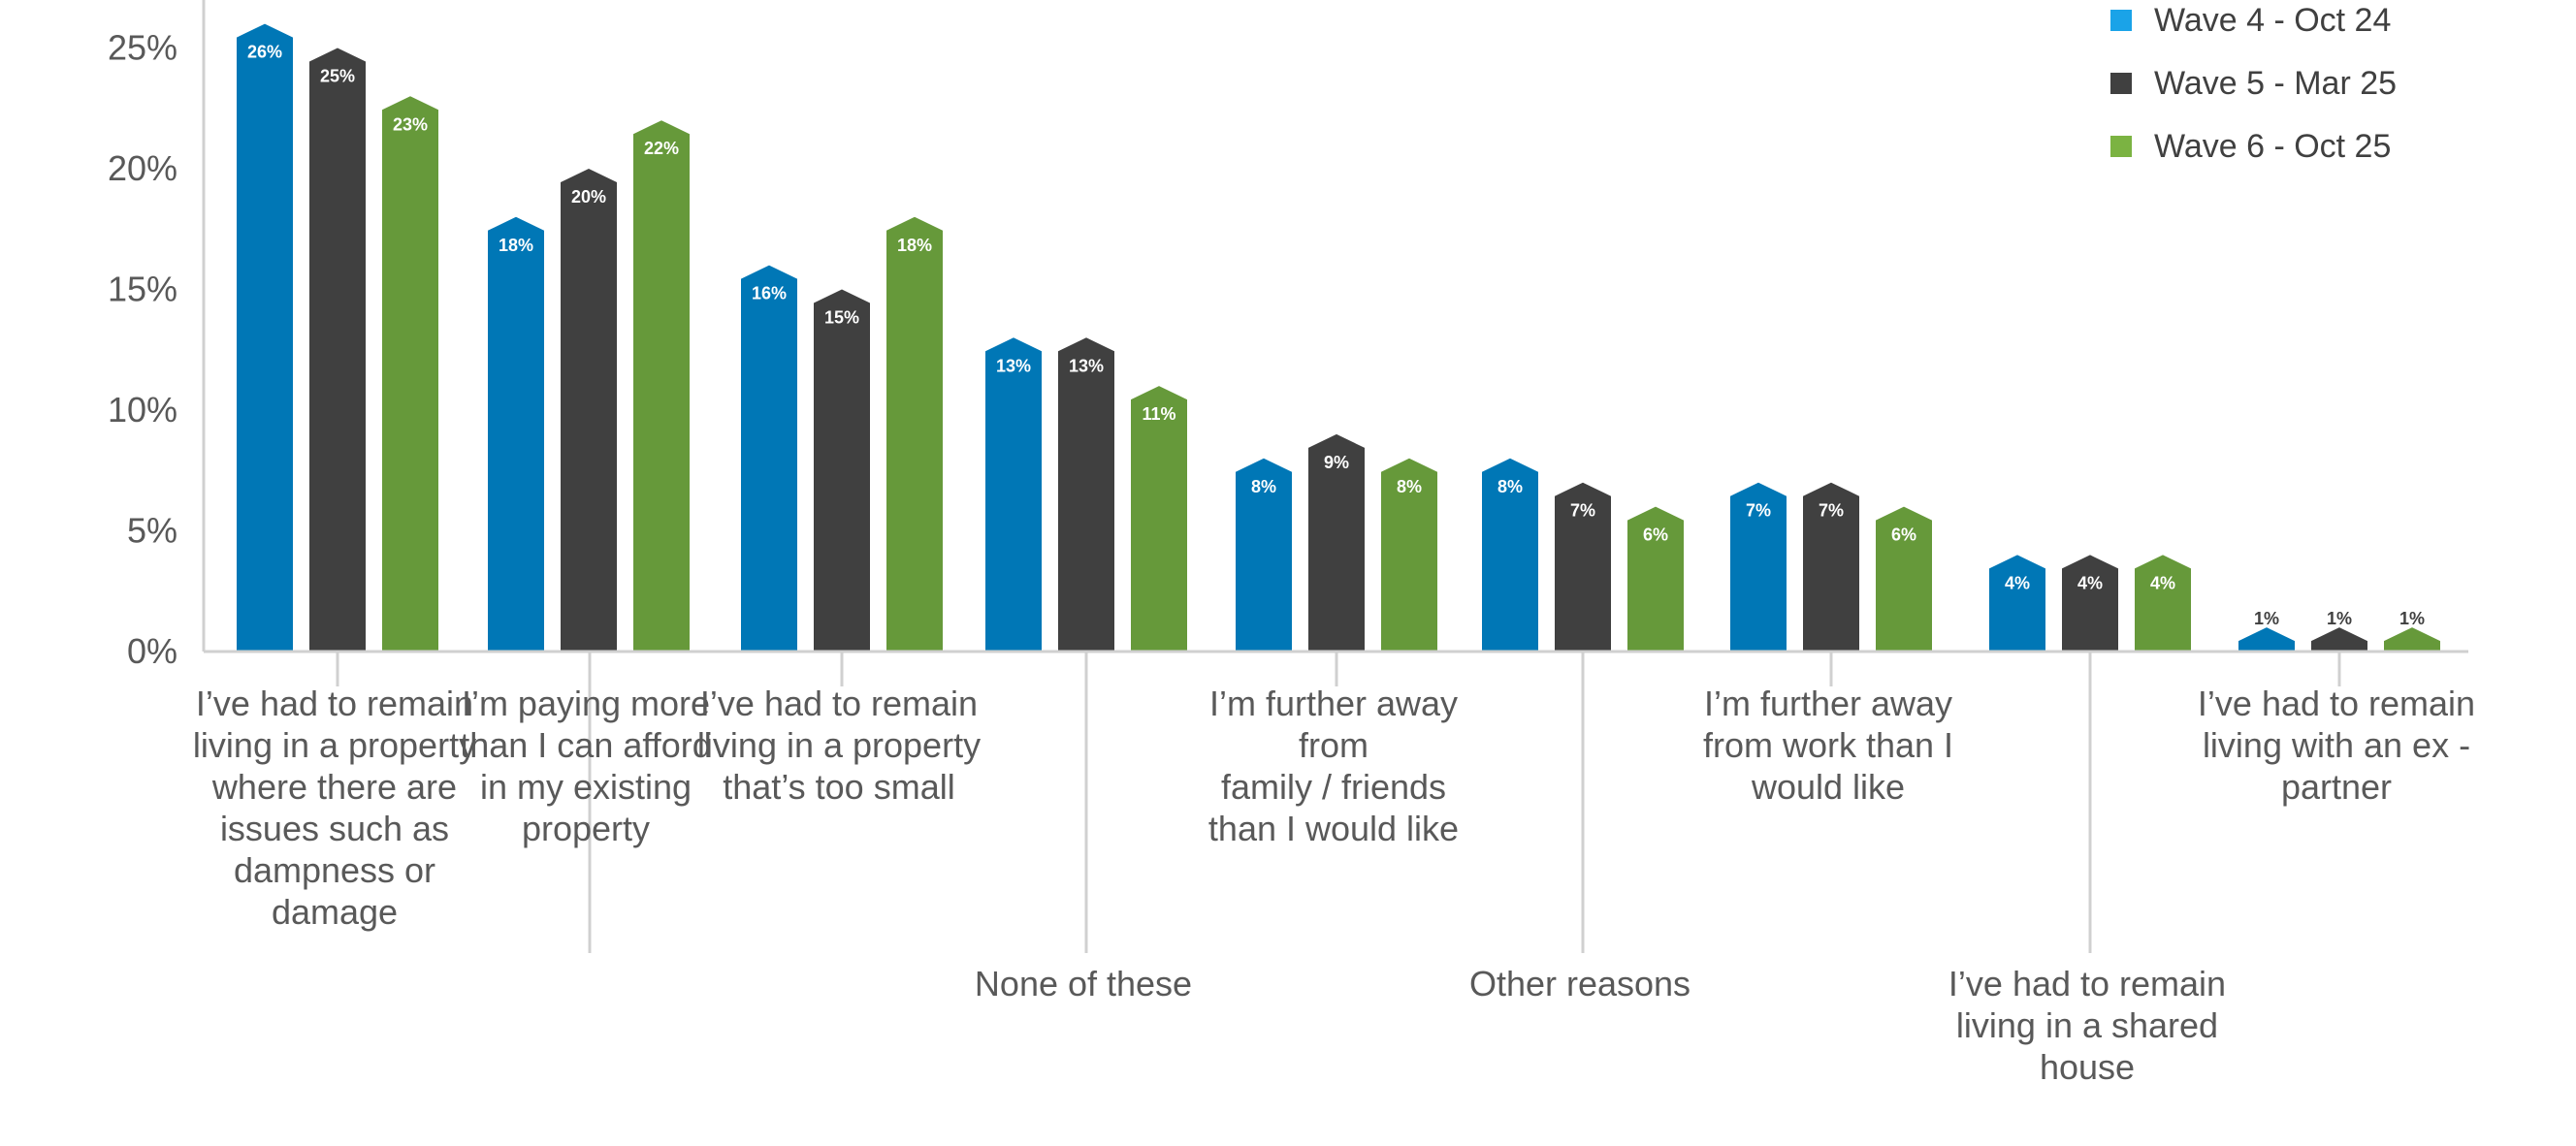 Image resolution: width=2576 pixels, height=1146 pixels. I want to click on data-label: 15%, so click(841, 318).